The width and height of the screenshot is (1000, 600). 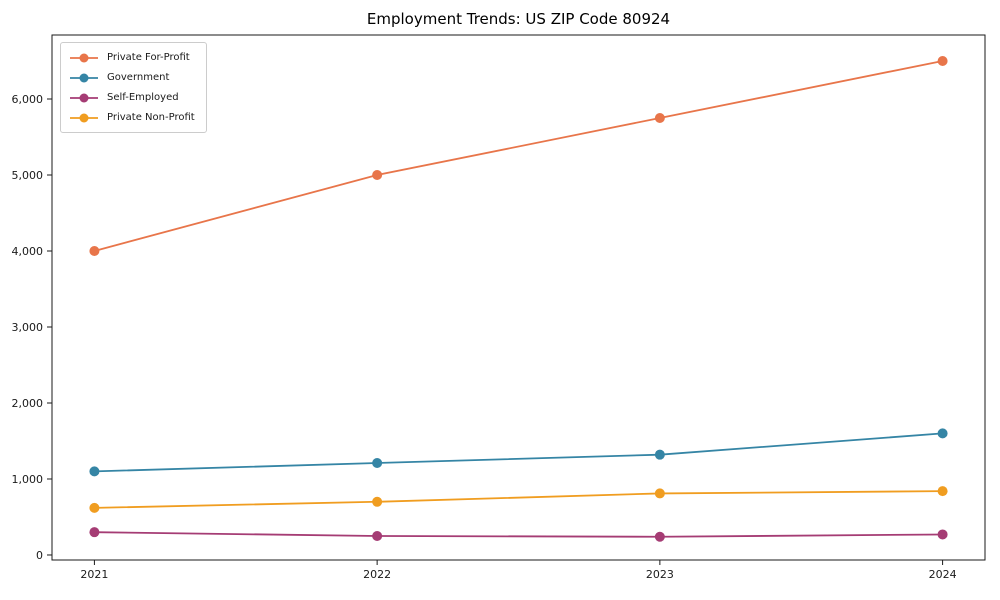 What do you see at coordinates (943, 574) in the screenshot?
I see `x-tick-label: 2024` at bounding box center [943, 574].